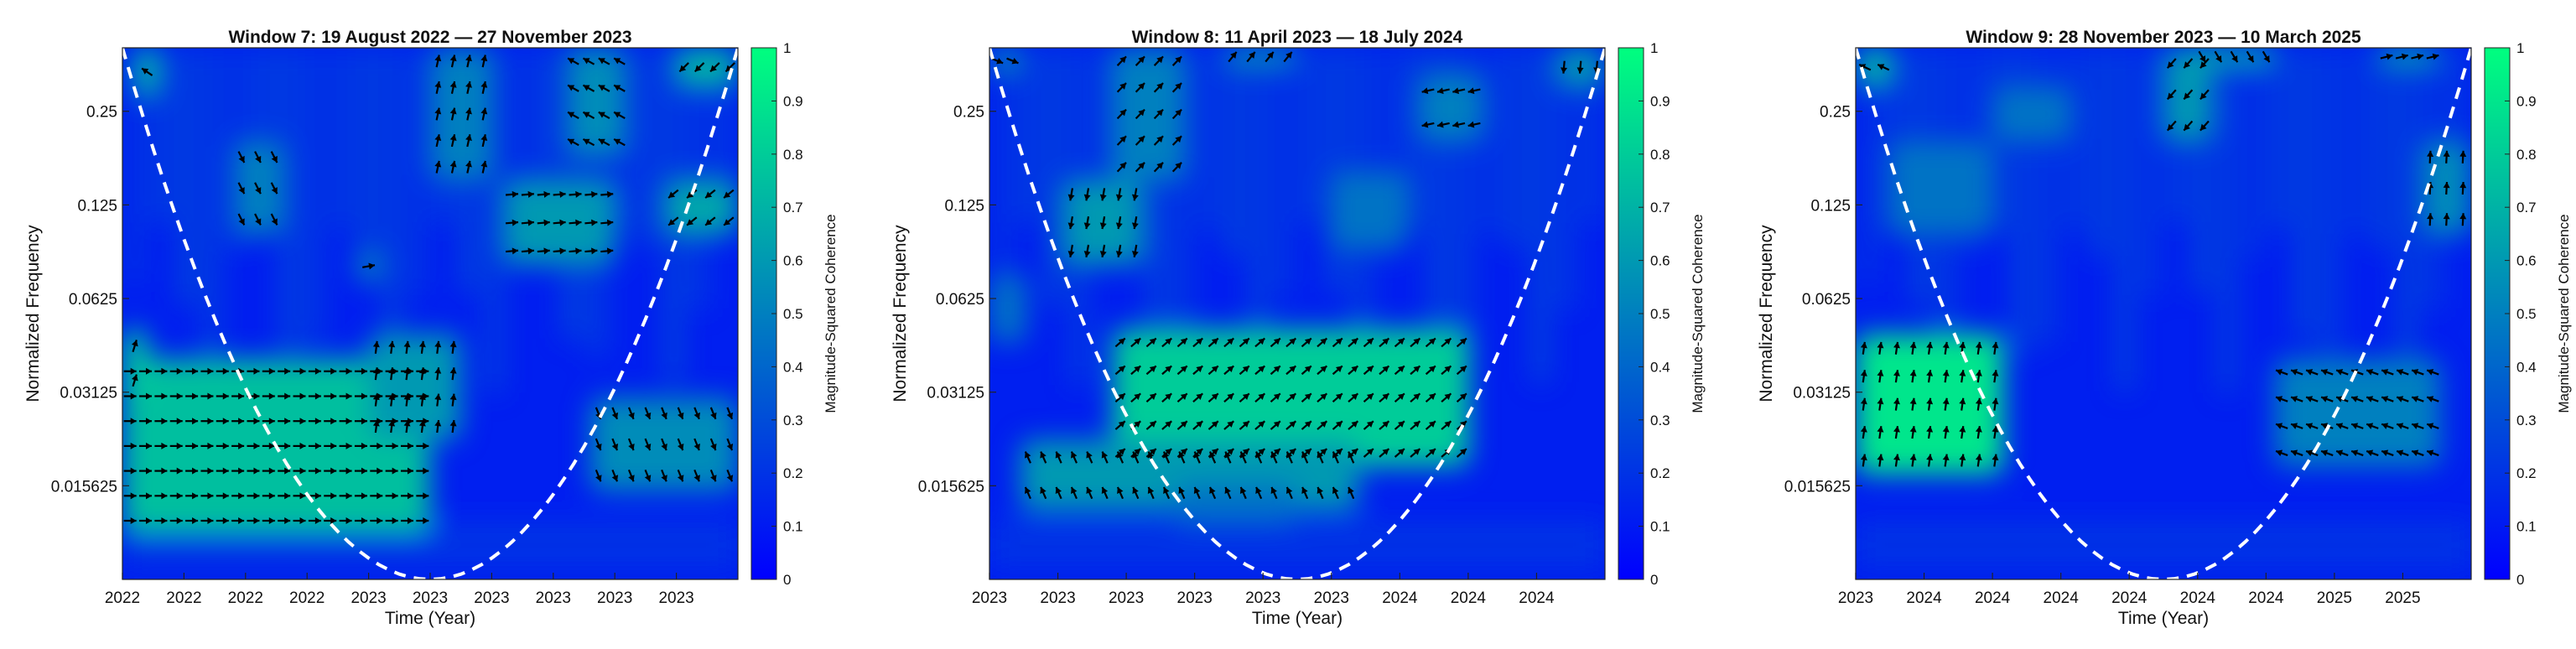 The image size is (2576, 649). What do you see at coordinates (1297, 545) in the screenshot?
I see `coherence-band` at bounding box center [1297, 545].